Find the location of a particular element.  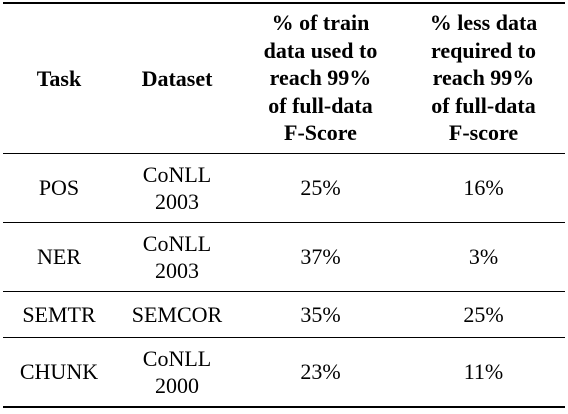

header-less-pct-line: reach 99% is located at coordinates (483, 77).